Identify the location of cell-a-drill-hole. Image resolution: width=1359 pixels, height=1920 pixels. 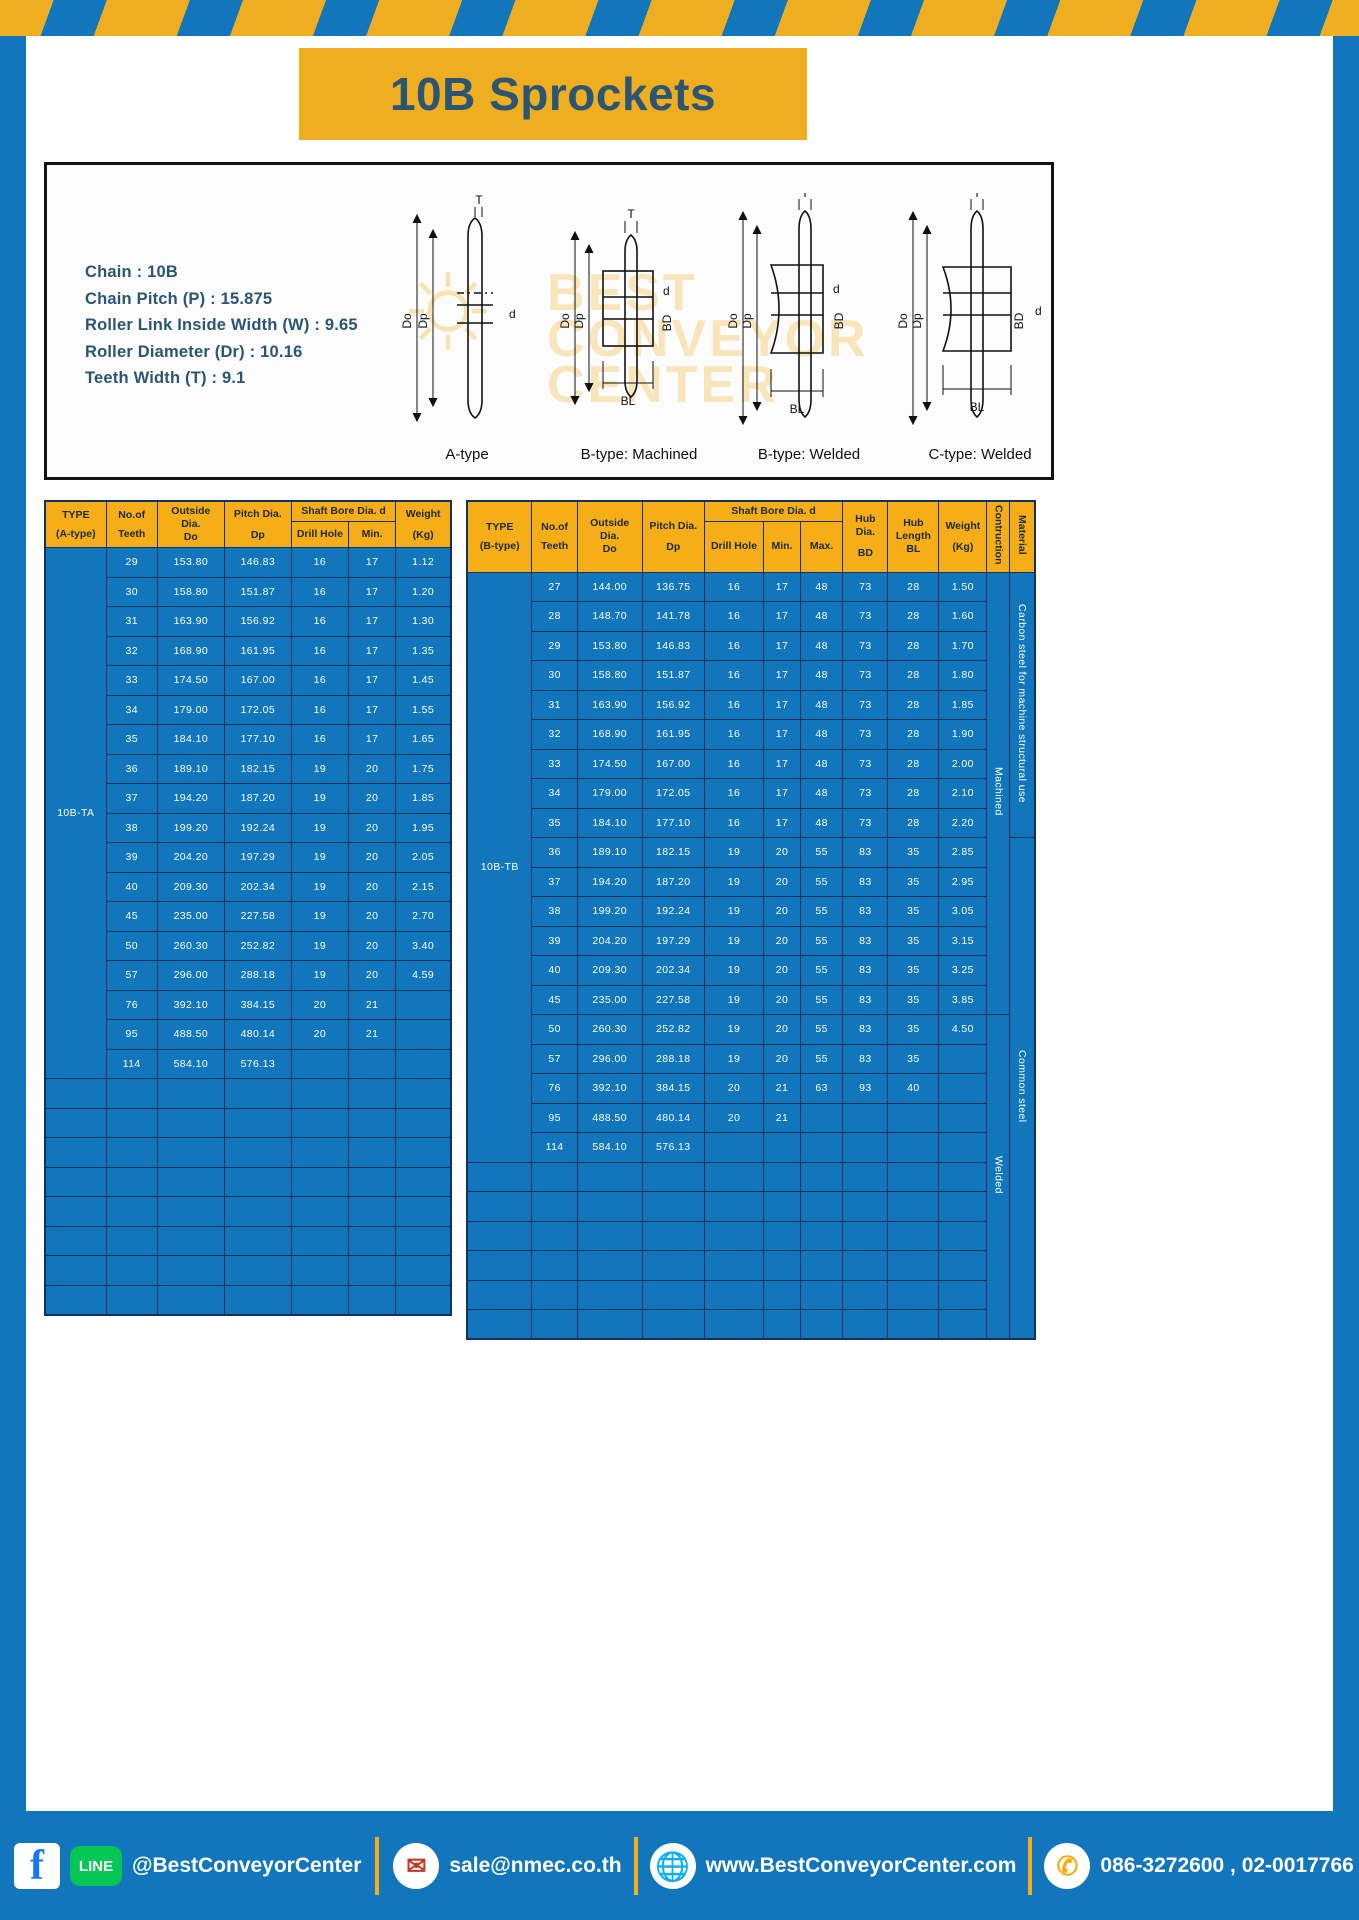
(319, 1093).